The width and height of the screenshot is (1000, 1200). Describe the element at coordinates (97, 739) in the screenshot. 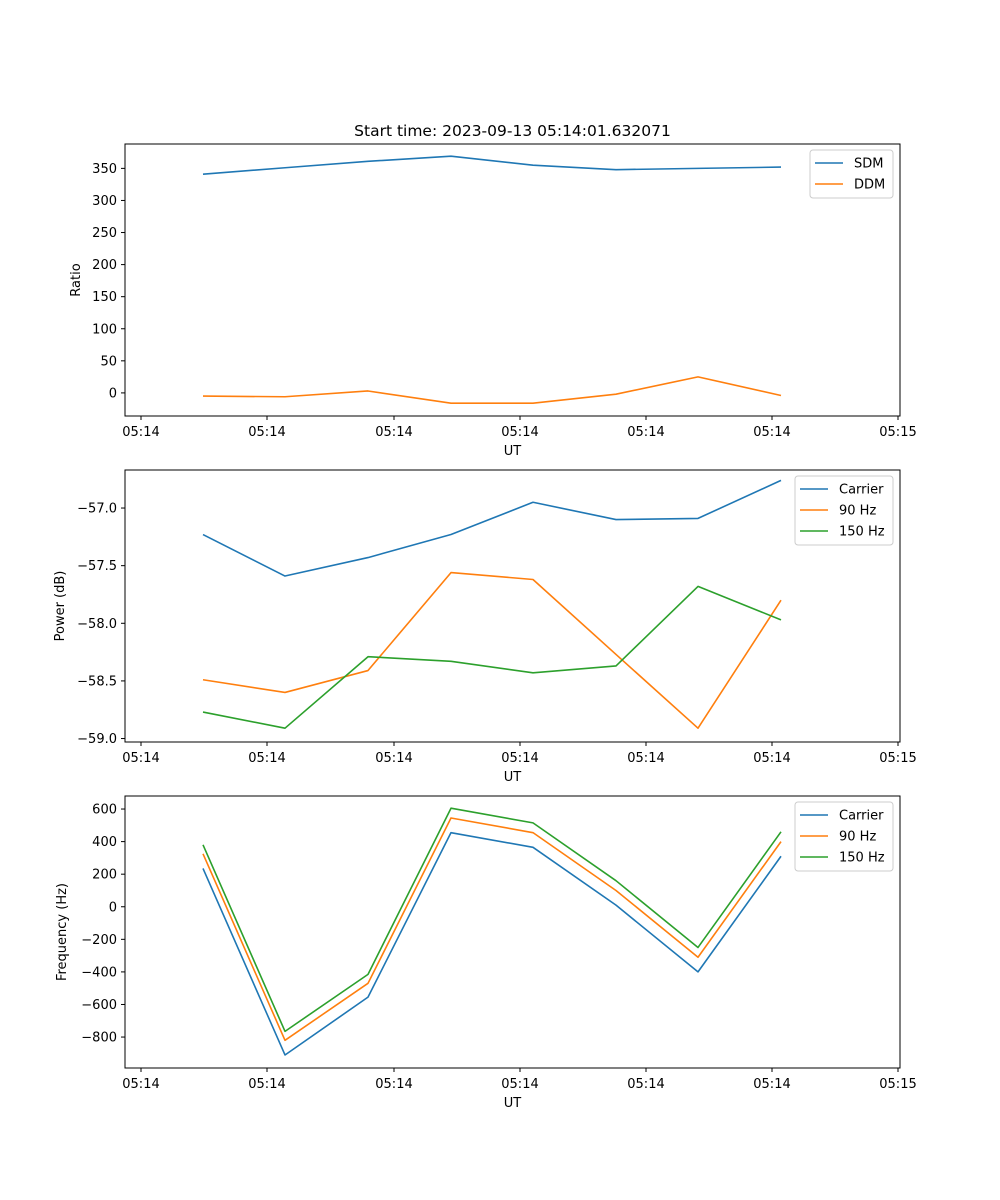

I see `y-tick-label: −59.0` at that location.